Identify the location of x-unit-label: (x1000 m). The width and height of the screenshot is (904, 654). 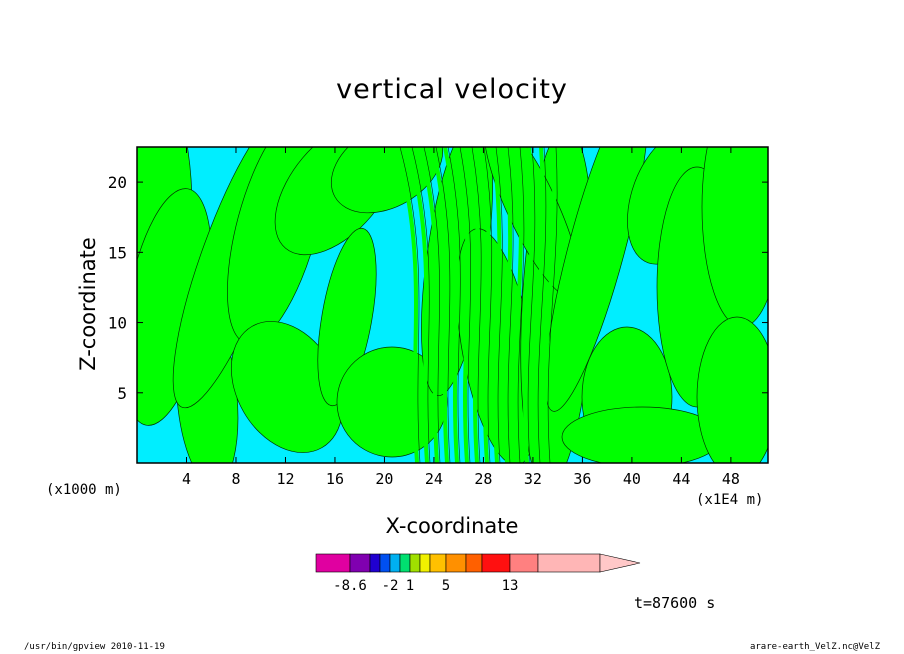
(84, 490).